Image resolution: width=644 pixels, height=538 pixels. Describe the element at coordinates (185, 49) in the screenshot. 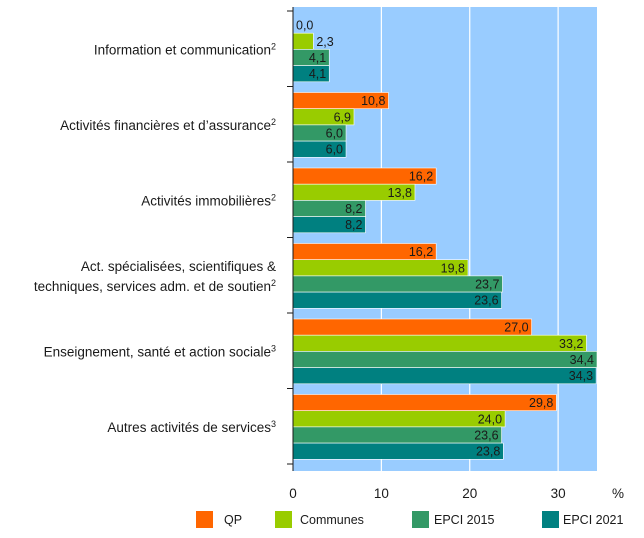

I see `category-label-0-0: Information et communication2` at that location.